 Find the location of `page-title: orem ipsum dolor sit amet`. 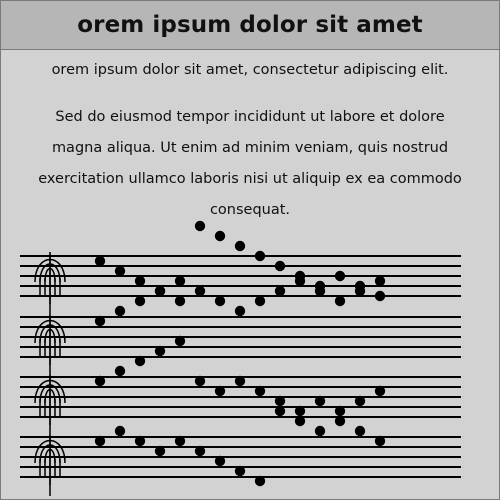

page-title: orem ipsum dolor sit amet is located at coordinates (250, 25).